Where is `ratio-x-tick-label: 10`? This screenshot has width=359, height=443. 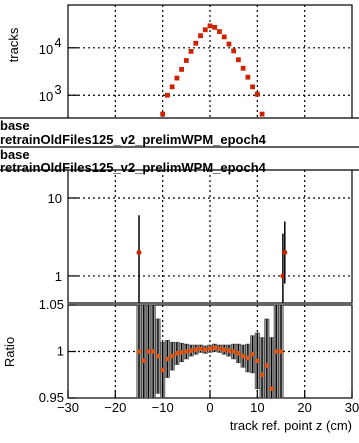 ratio-x-tick-label: 10 is located at coordinates (257, 407).